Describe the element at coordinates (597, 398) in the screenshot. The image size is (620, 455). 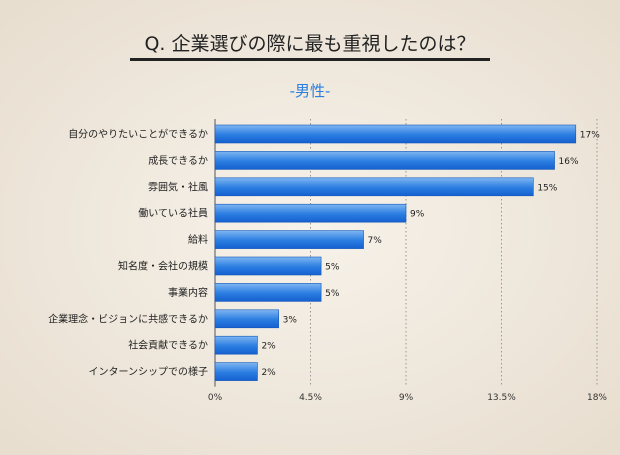
I see `x-tick-label: 18%` at that location.